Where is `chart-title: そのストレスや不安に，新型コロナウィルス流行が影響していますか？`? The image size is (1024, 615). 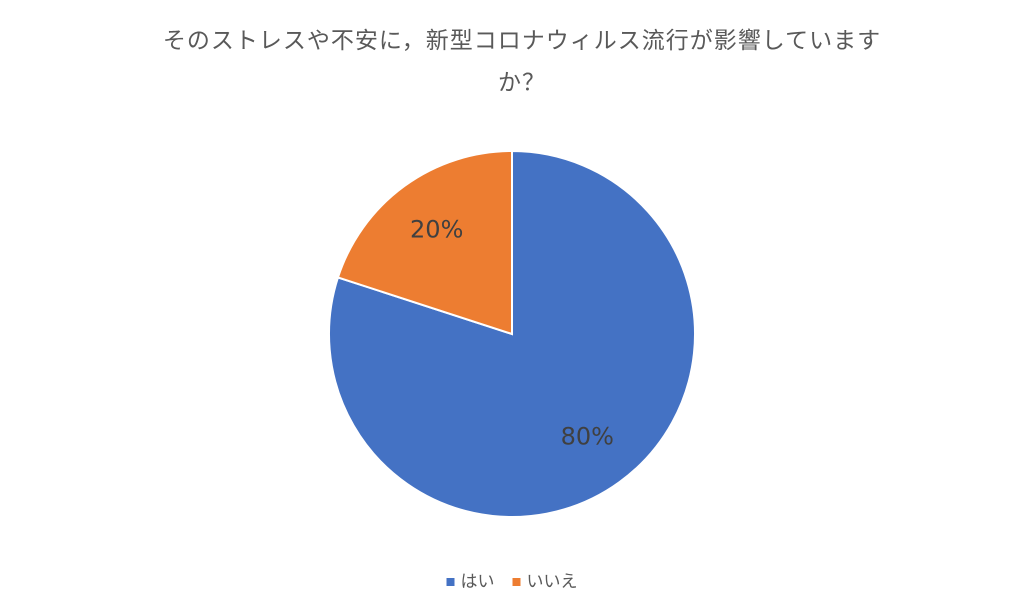 chart-title: そのストレスや不安に，新型コロナウィルス流行が影響していますか？ is located at coordinates (522, 62).